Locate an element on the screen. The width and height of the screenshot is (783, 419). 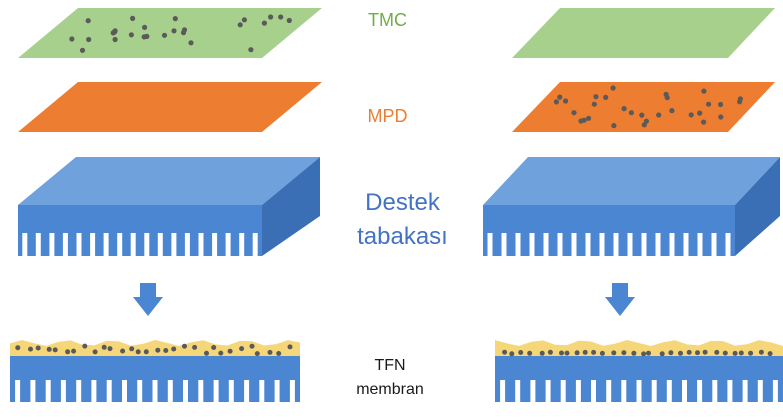
mpd-label: MPD is located at coordinates (387, 116).